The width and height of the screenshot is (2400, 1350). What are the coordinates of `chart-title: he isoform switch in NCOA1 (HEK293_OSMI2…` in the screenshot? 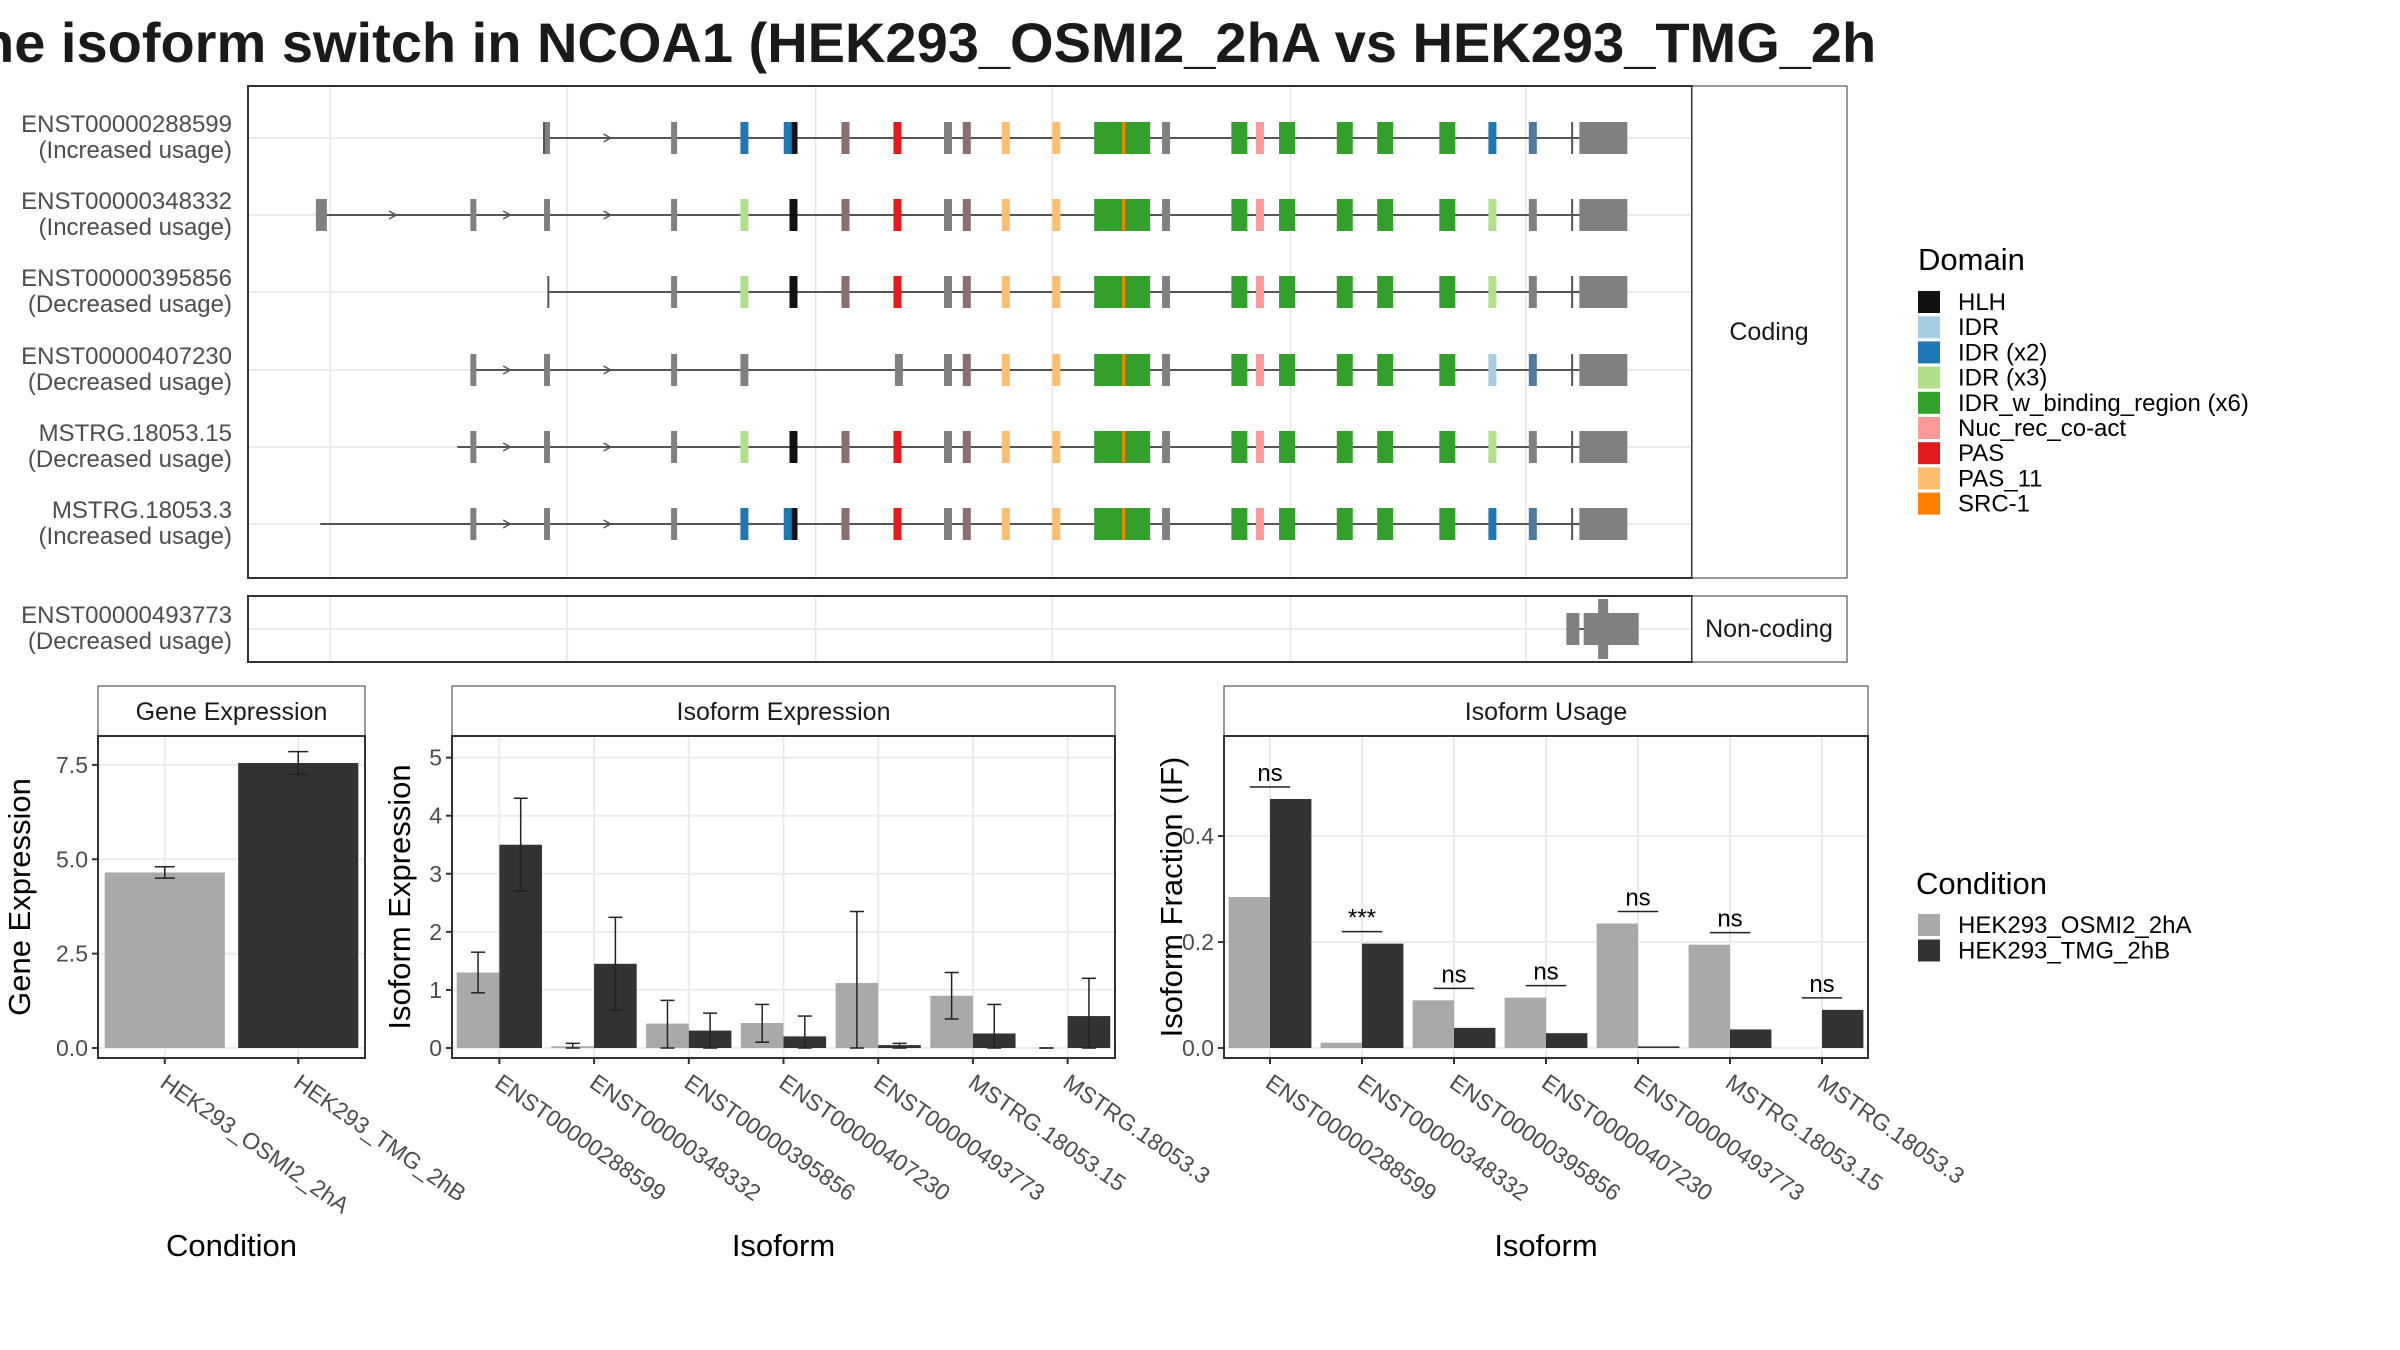 It's located at (940, 42).